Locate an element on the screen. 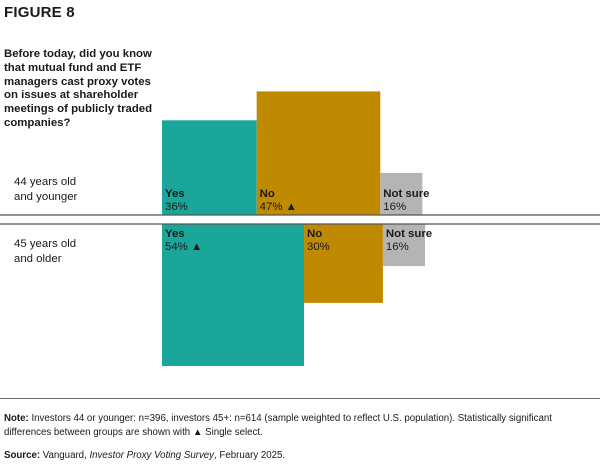 This screenshot has height=468, width=600. source-title: Investor Proxy Voting Survey is located at coordinates (152, 455).